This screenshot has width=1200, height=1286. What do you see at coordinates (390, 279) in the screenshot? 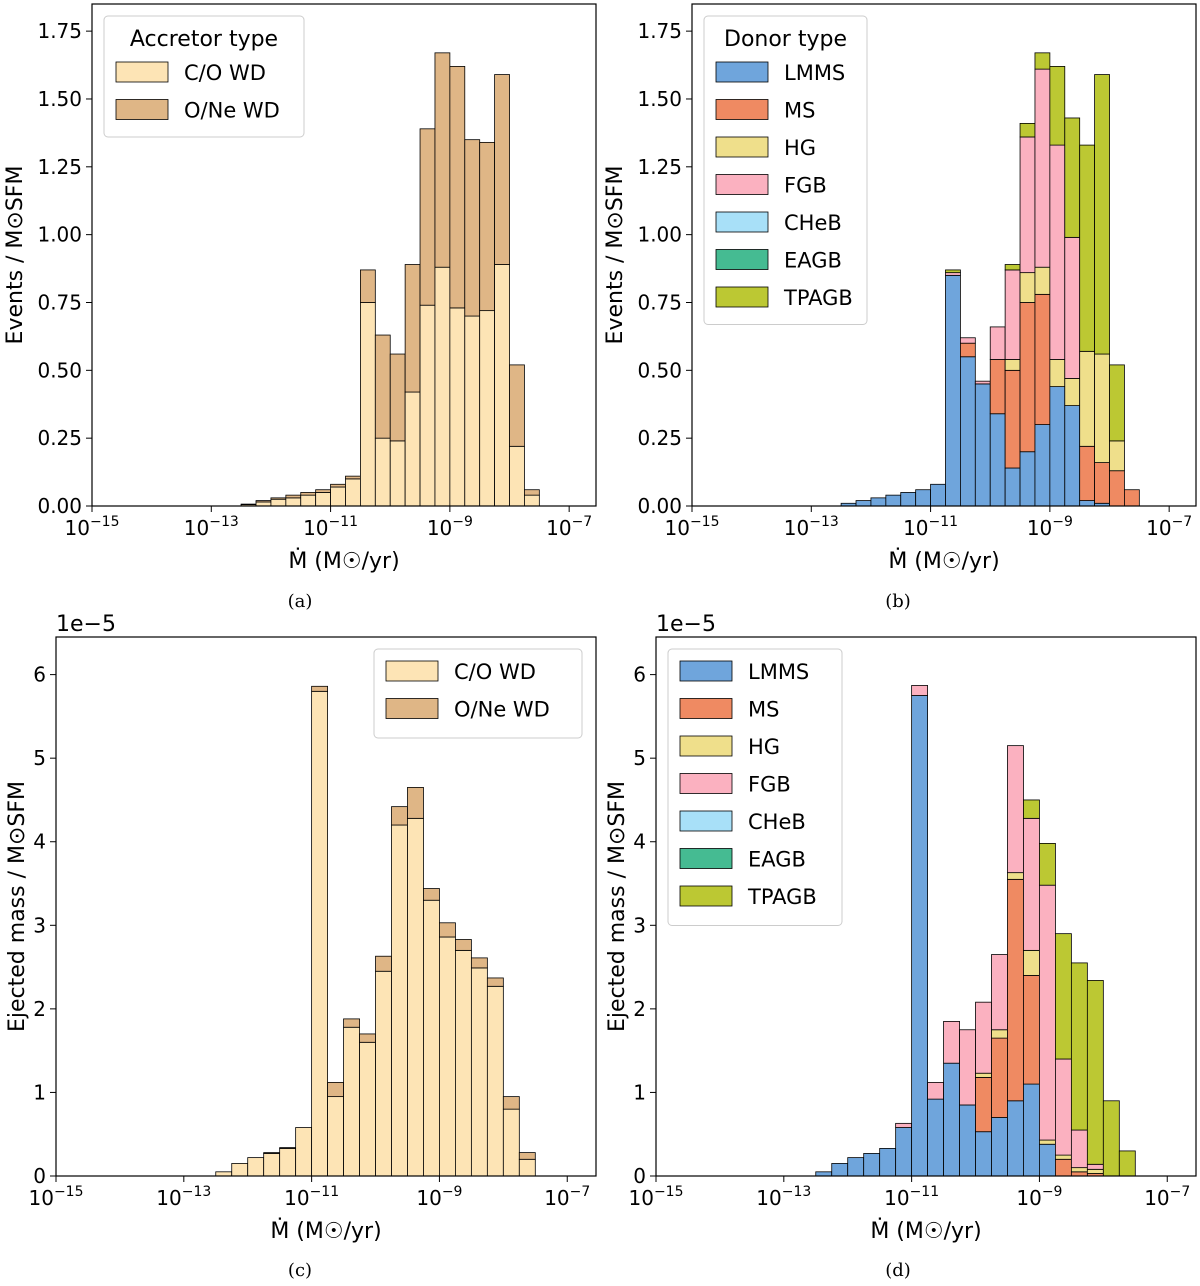
I see `bars` at bounding box center [390, 279].